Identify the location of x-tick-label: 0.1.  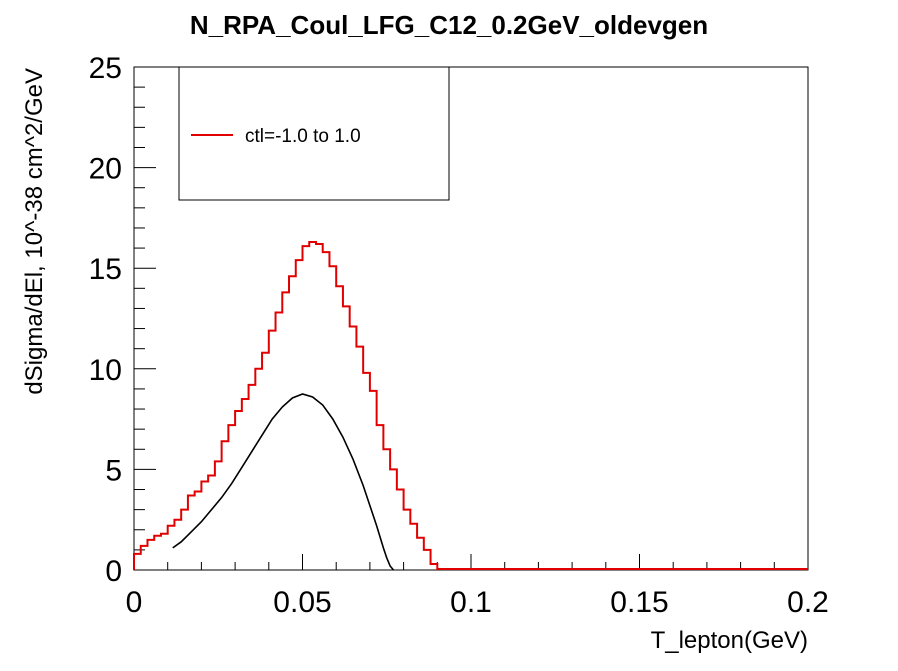
(471, 602).